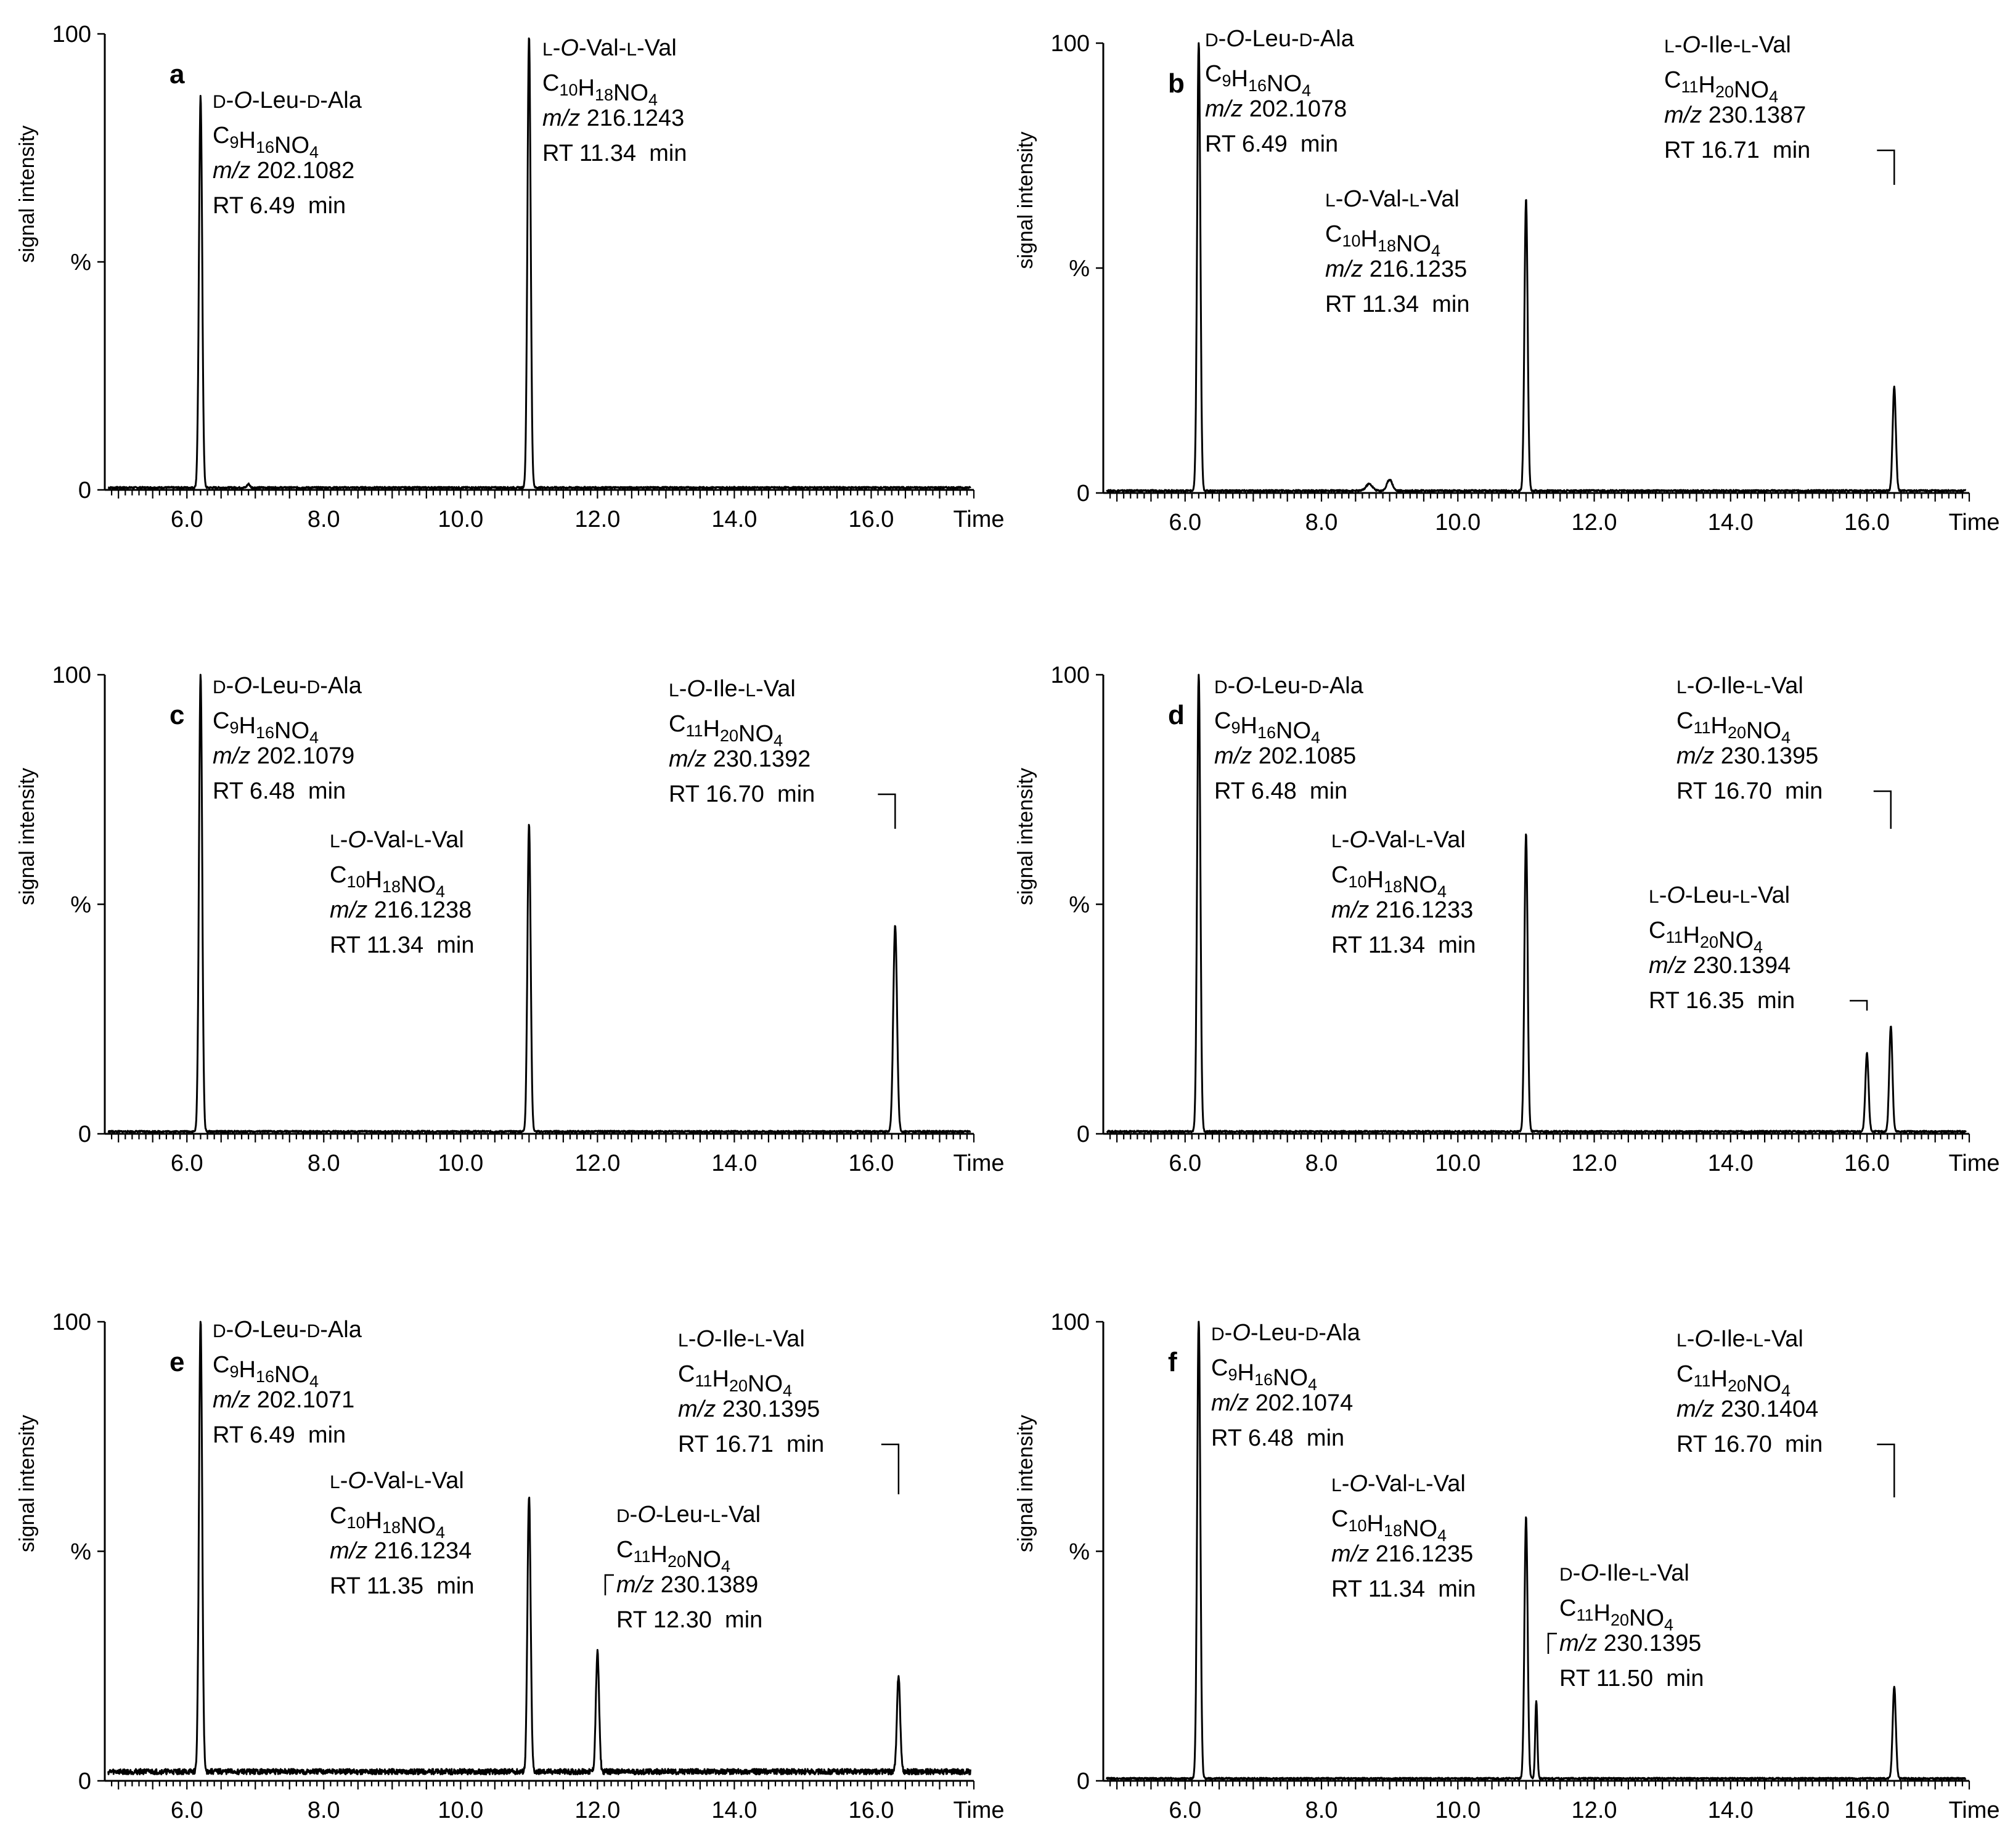 The image size is (2005, 1848). What do you see at coordinates (689, 1620) in the screenshot?
I see `retention-time: RT 12.30 min` at bounding box center [689, 1620].